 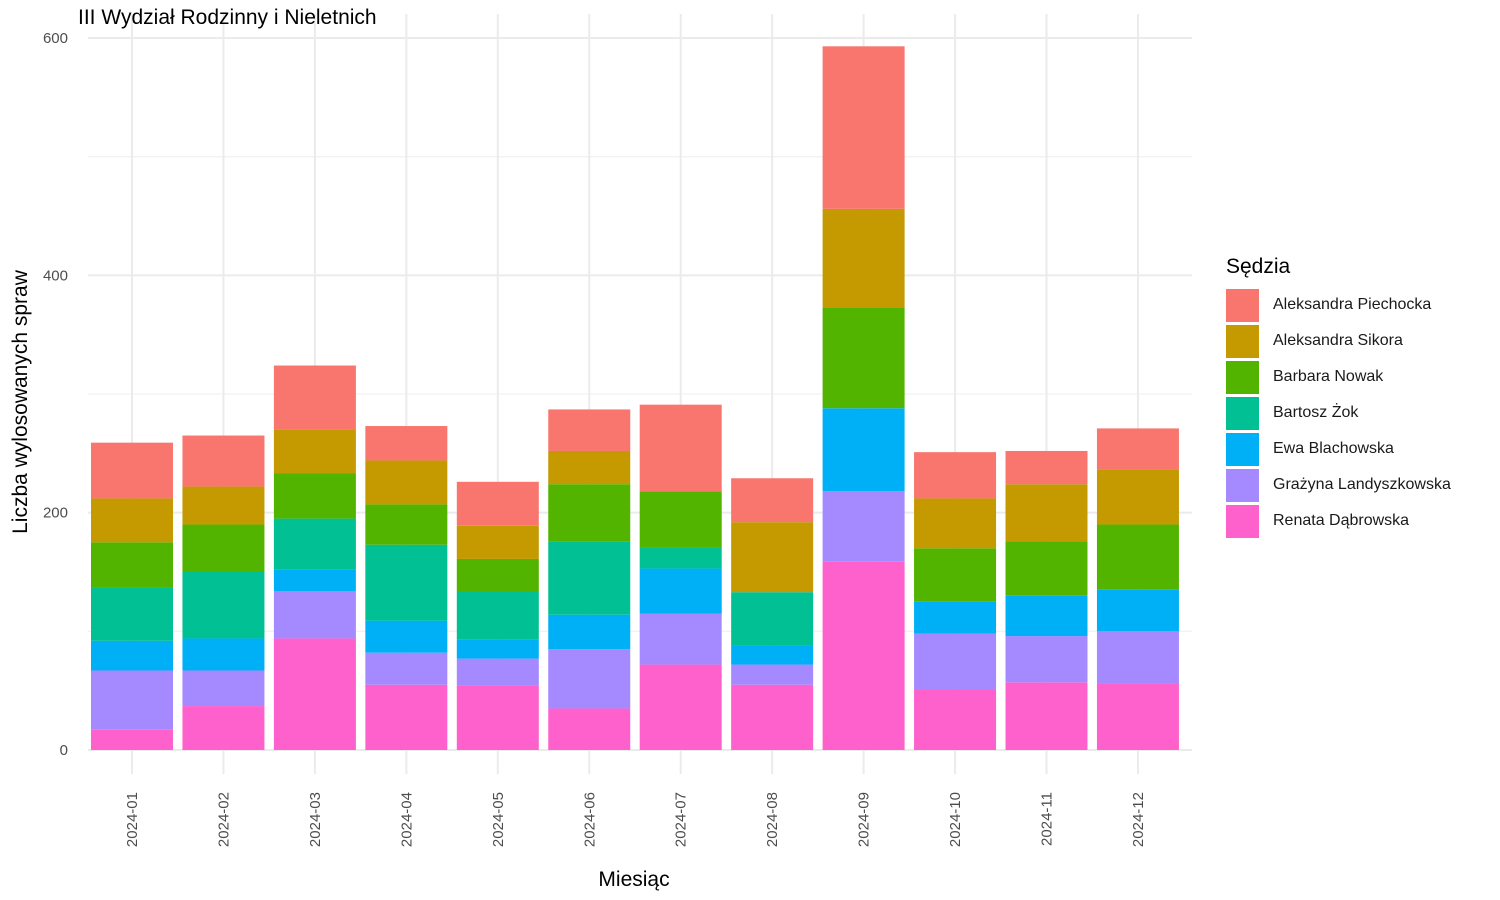 What do you see at coordinates (633, 879) in the screenshot?
I see `x-axis-title: Miesiąc` at bounding box center [633, 879].